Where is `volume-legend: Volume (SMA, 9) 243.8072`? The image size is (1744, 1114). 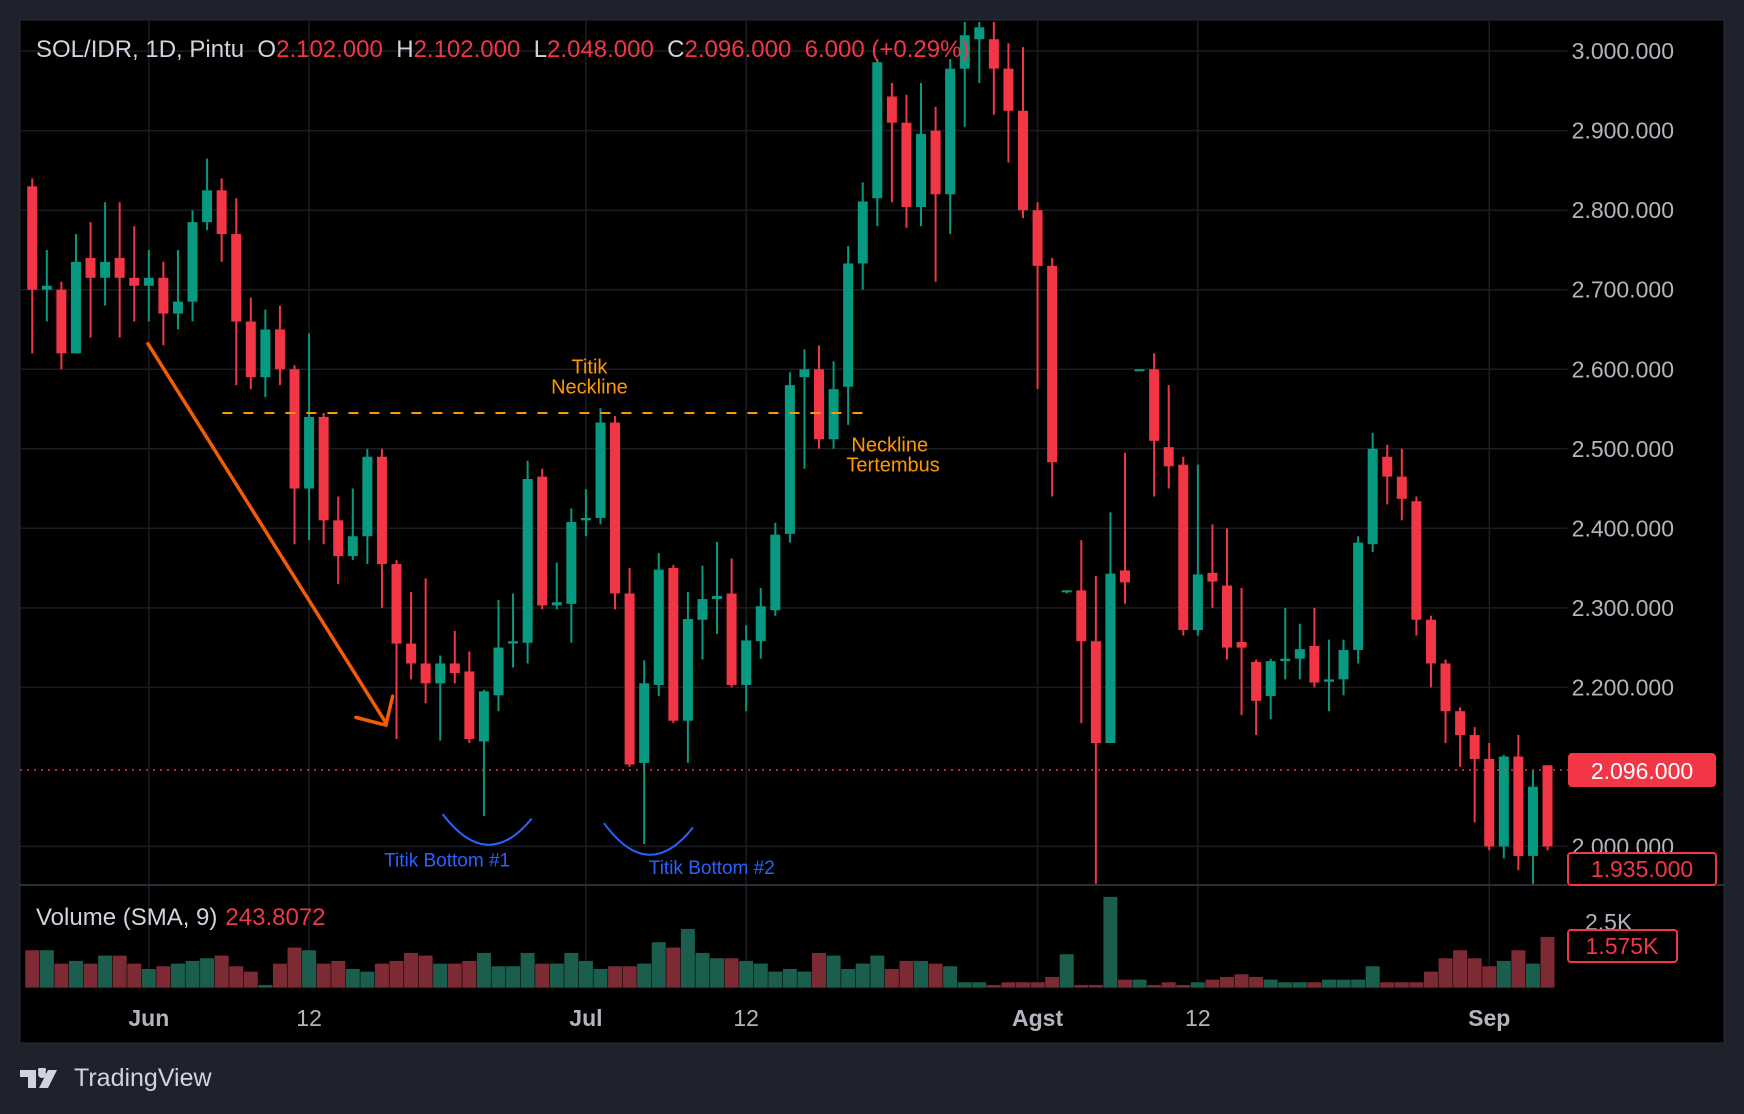
volume-legend: Volume (SMA, 9) 243.8072 is located at coordinates (181, 918).